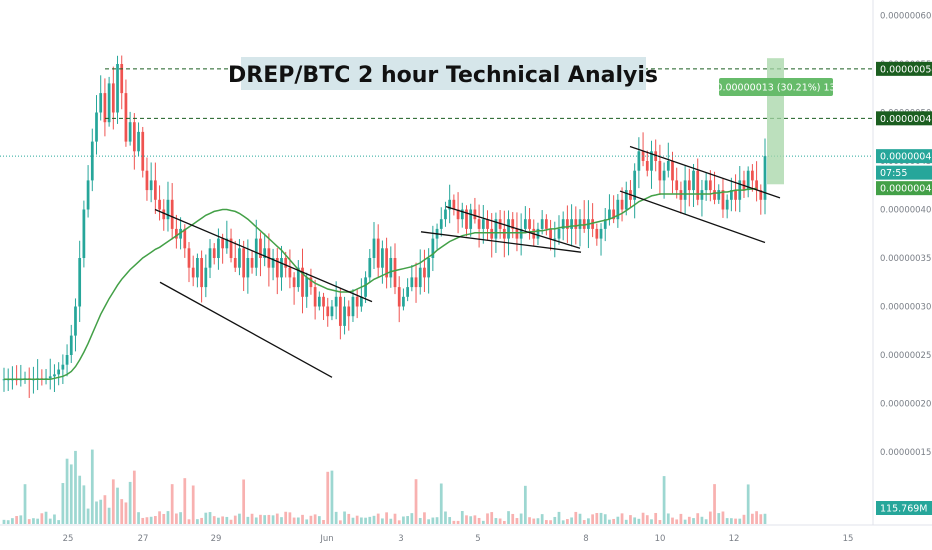 The width and height of the screenshot is (932, 550). I want to click on title-background, so click(443, 73).